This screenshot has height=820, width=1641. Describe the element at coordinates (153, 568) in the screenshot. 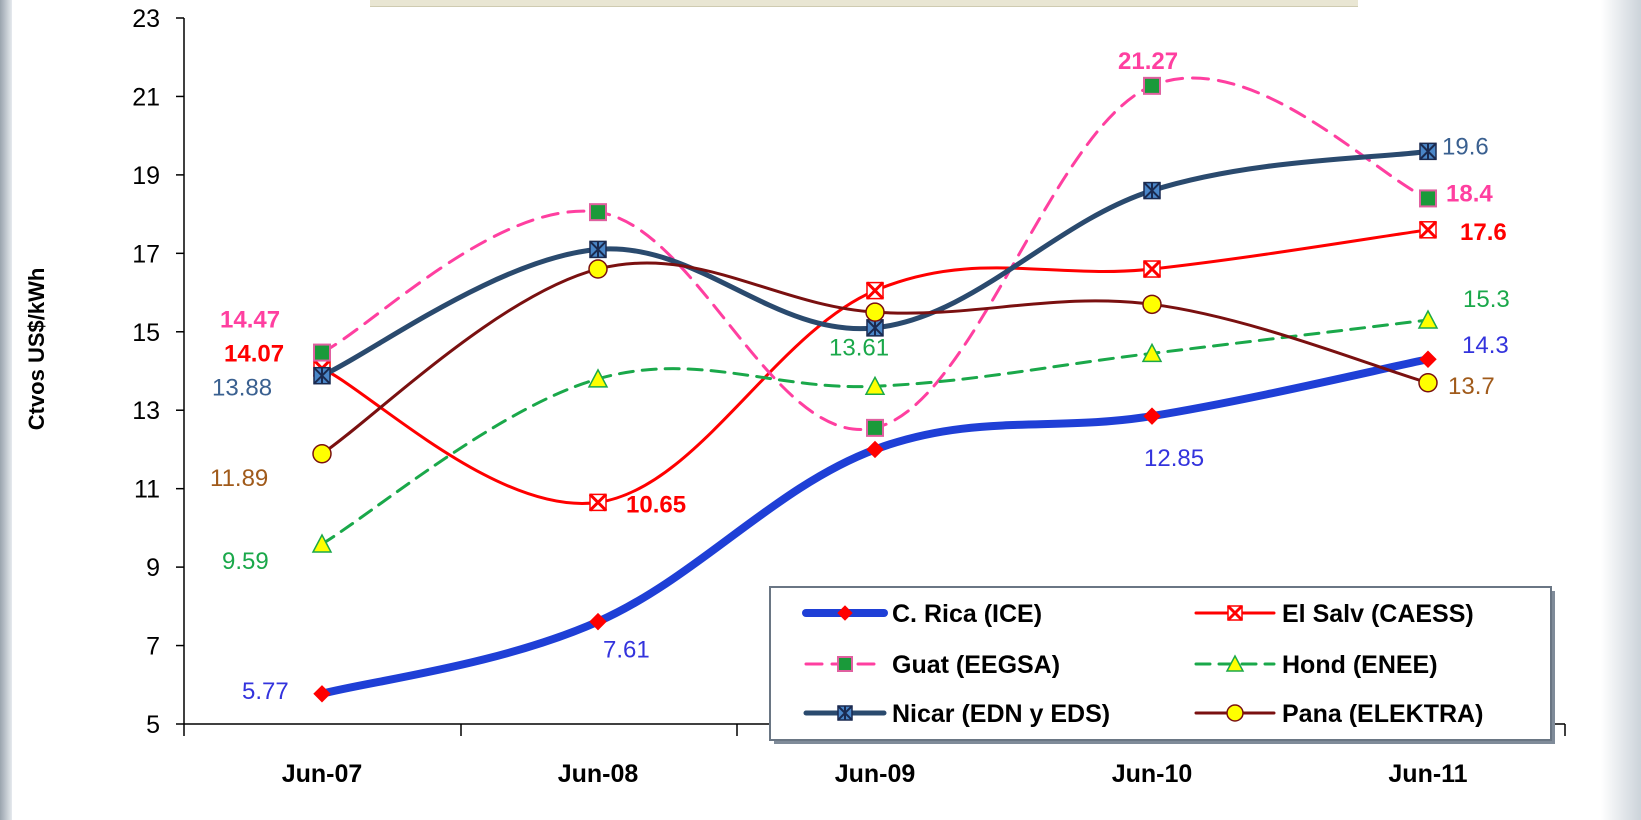

I see `y-tick-label: 9` at that location.